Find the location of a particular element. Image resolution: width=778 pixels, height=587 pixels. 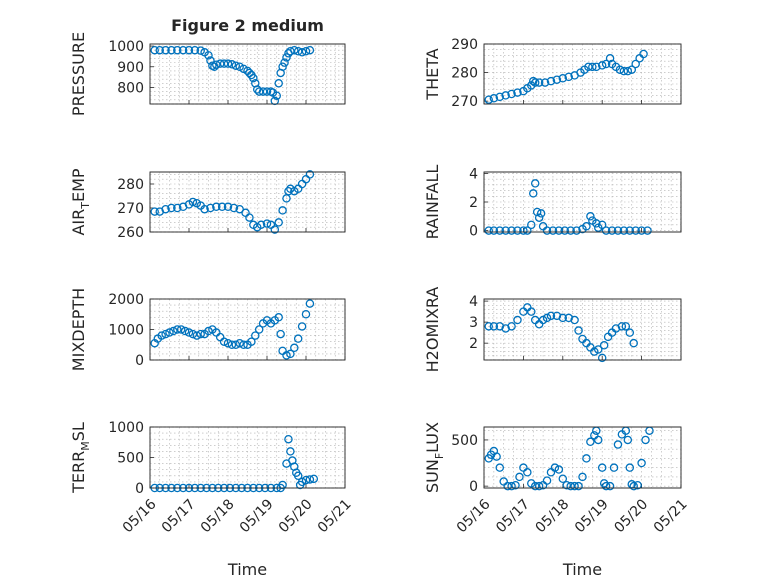

subplot-4-y-tick-label: 0 is located at coordinates (473, 232).